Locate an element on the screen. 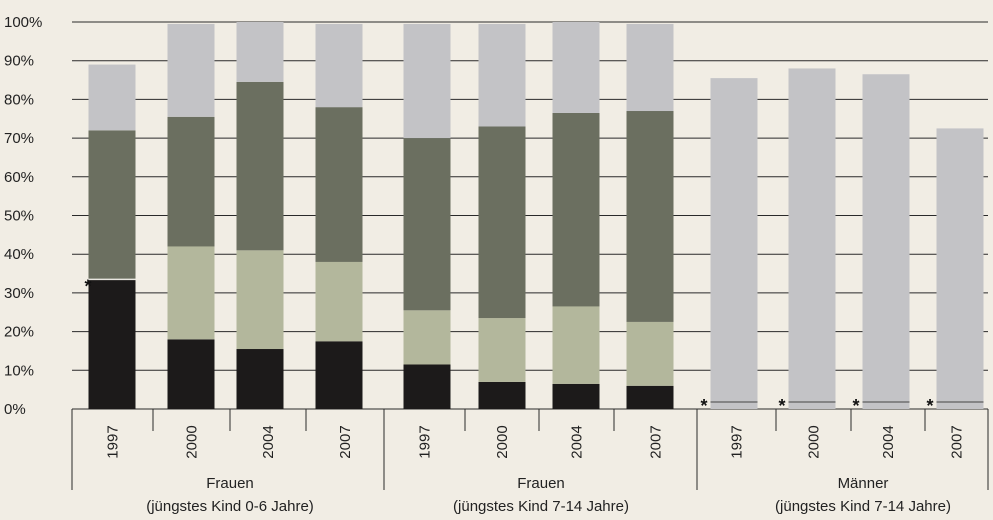 The image size is (993, 520). y-tick-label: 100% is located at coordinates (23, 22).